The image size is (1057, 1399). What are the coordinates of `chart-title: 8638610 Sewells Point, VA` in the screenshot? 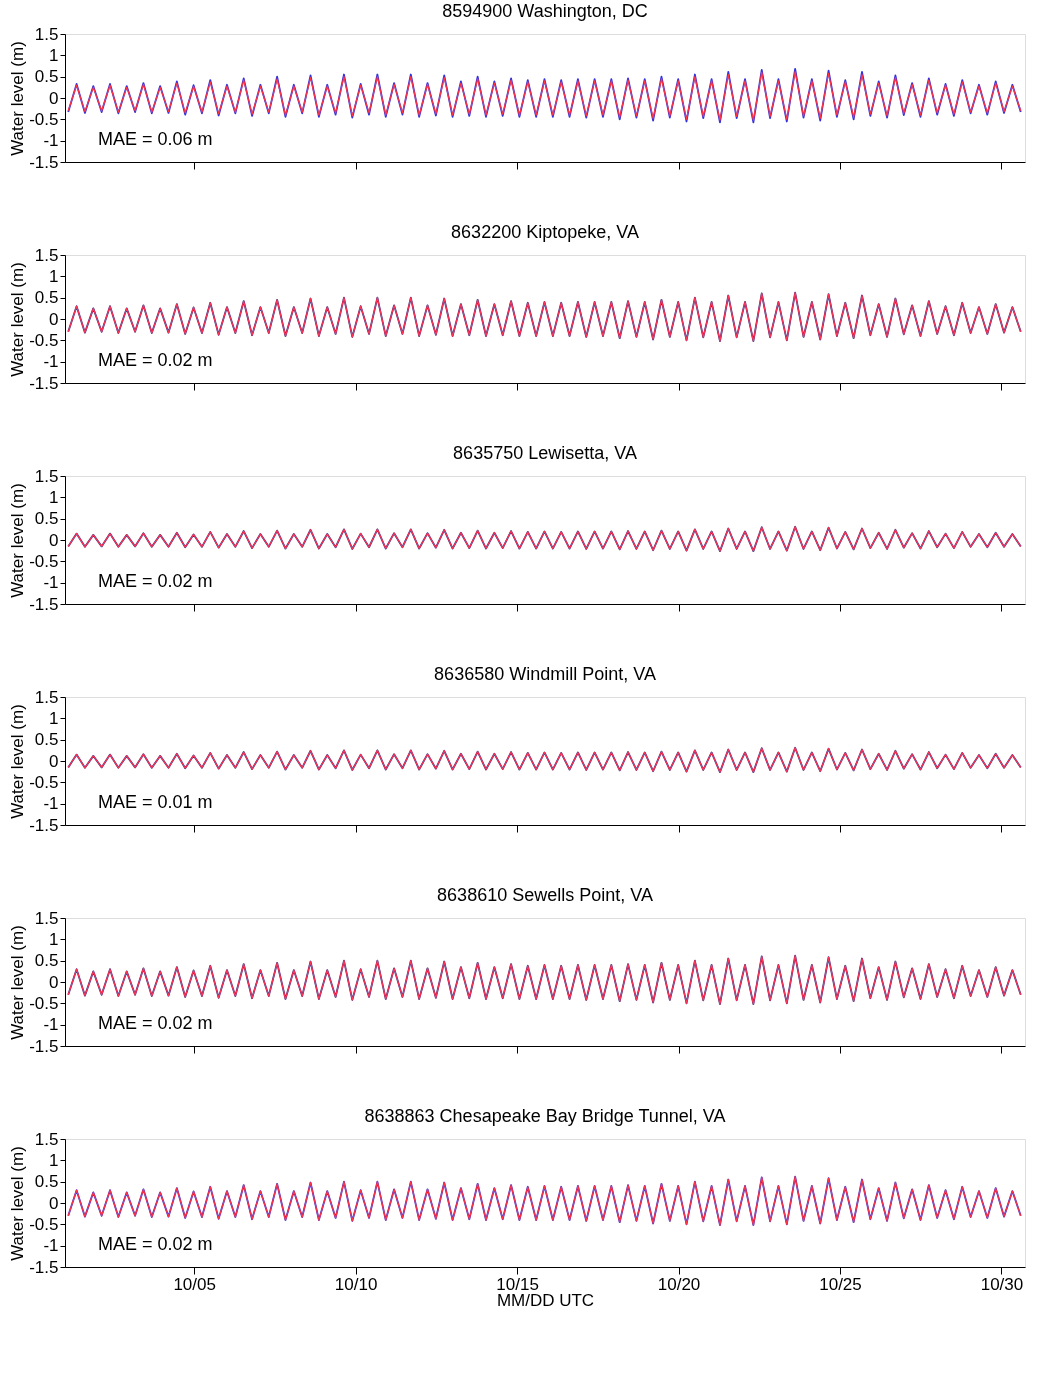 It's located at (545, 895).